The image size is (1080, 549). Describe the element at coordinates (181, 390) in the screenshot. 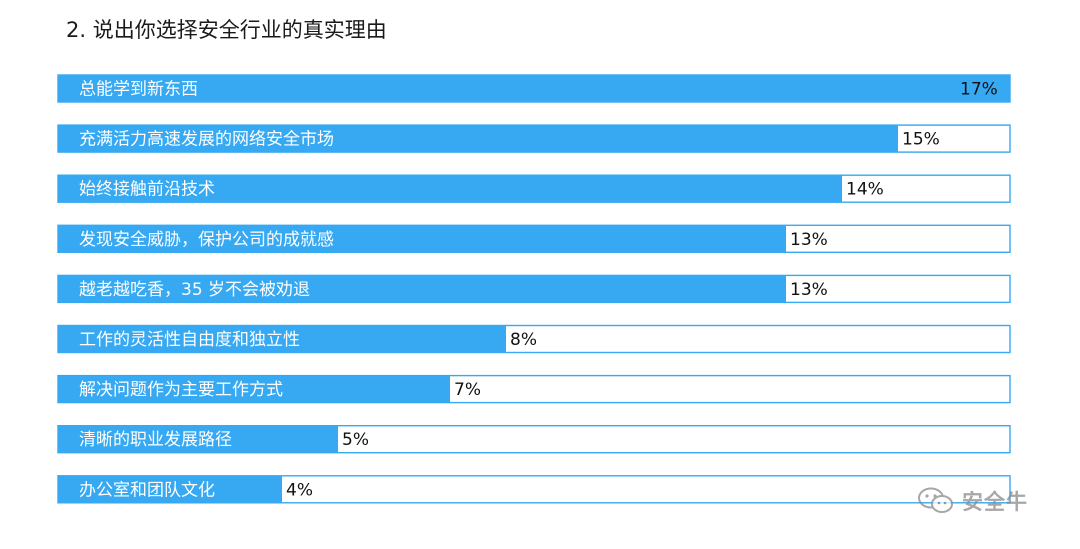

I see `category-label: 解决问题作为主要工作方式` at that location.